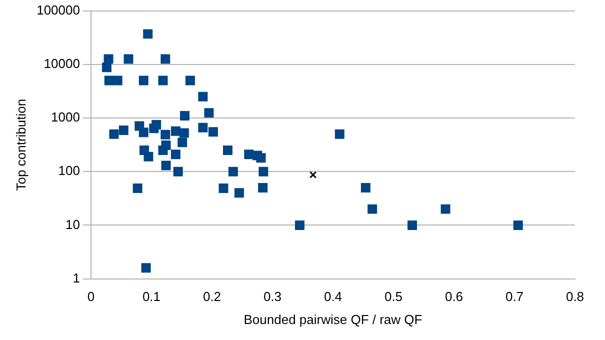 The height and width of the screenshot is (340, 605). Describe the element at coordinates (76, 278) in the screenshot. I see `y-tick-label: 1` at that location.